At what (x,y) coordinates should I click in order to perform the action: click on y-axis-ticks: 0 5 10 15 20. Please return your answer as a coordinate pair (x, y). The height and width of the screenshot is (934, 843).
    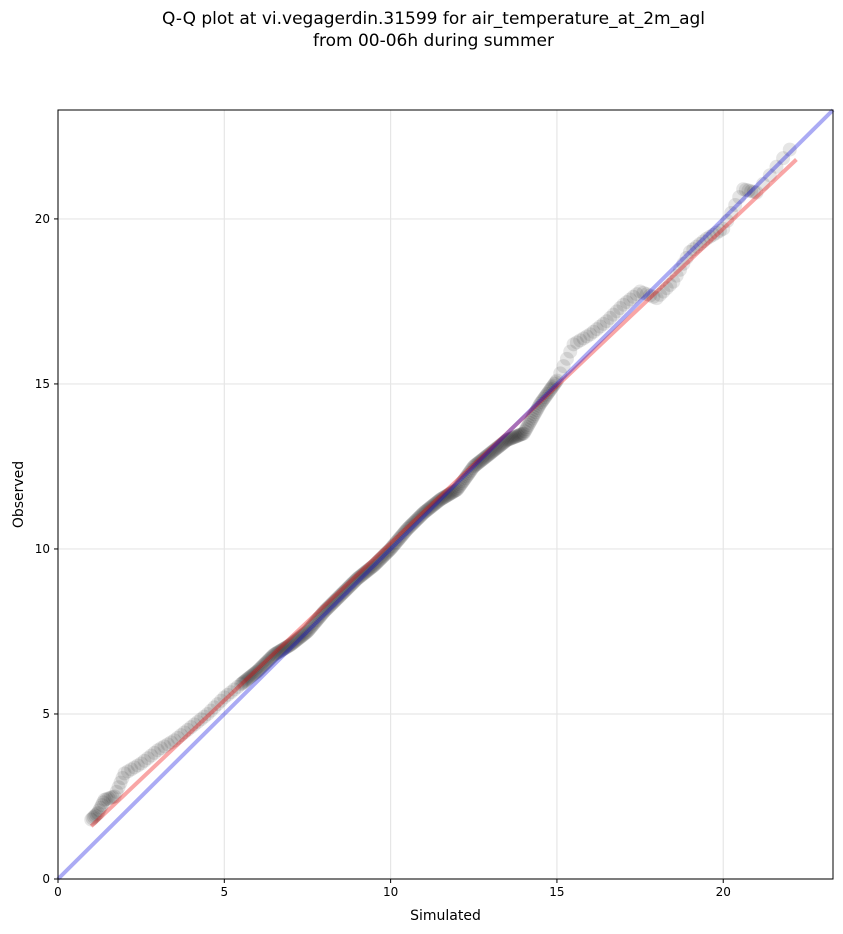
    Looking at the image, I should click on (46, 549).